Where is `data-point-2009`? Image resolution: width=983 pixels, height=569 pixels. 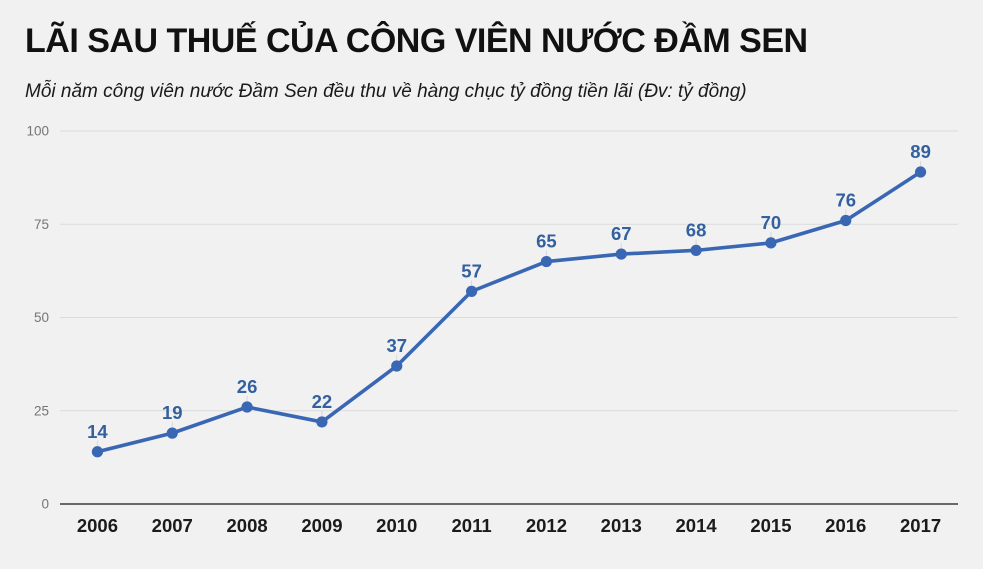 data-point-2009 is located at coordinates (322, 422).